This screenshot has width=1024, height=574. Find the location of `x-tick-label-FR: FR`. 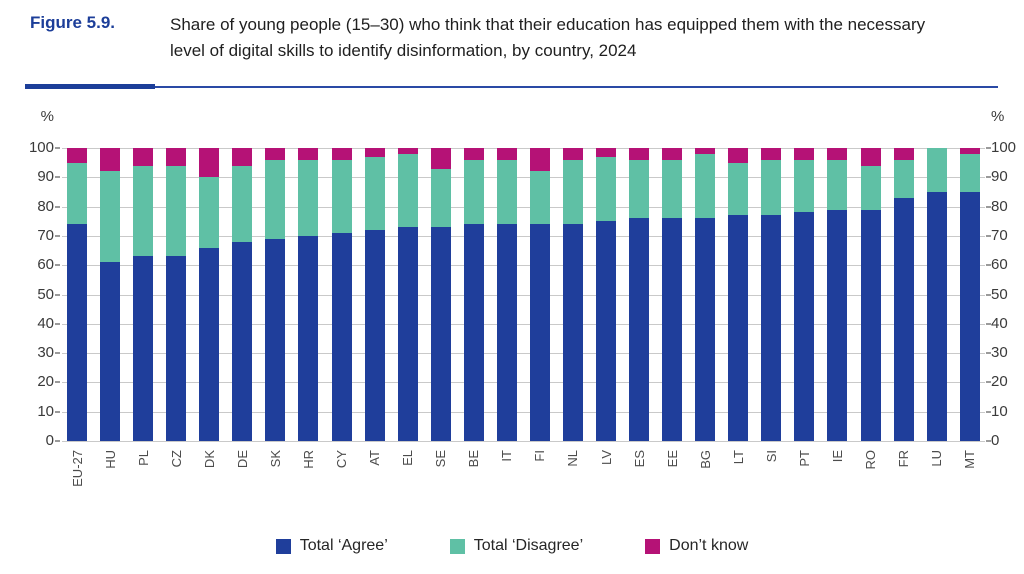

x-tick-label-FR: FR is located at coordinates (904, 481).